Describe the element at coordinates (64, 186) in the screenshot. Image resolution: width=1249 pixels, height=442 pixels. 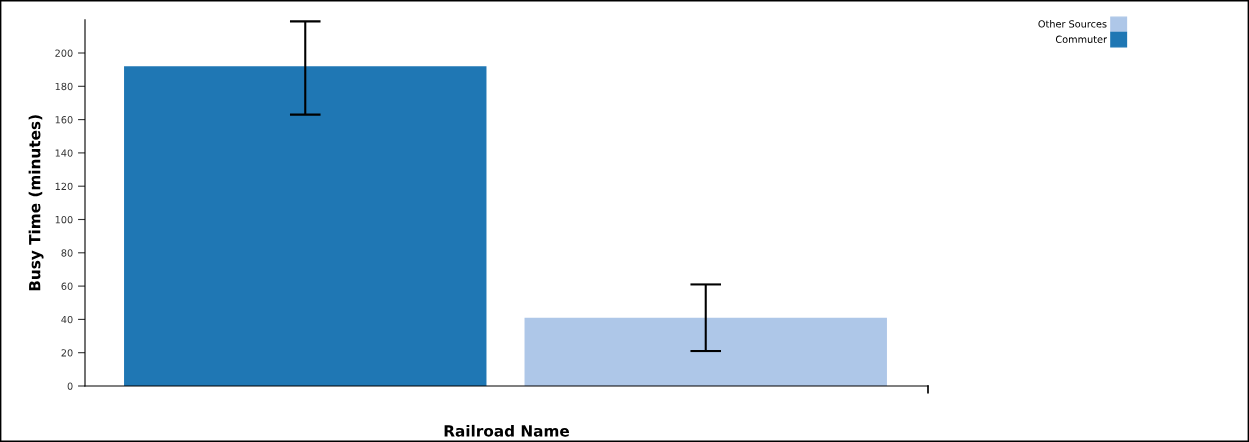
I see `y-tick-label: 120` at that location.